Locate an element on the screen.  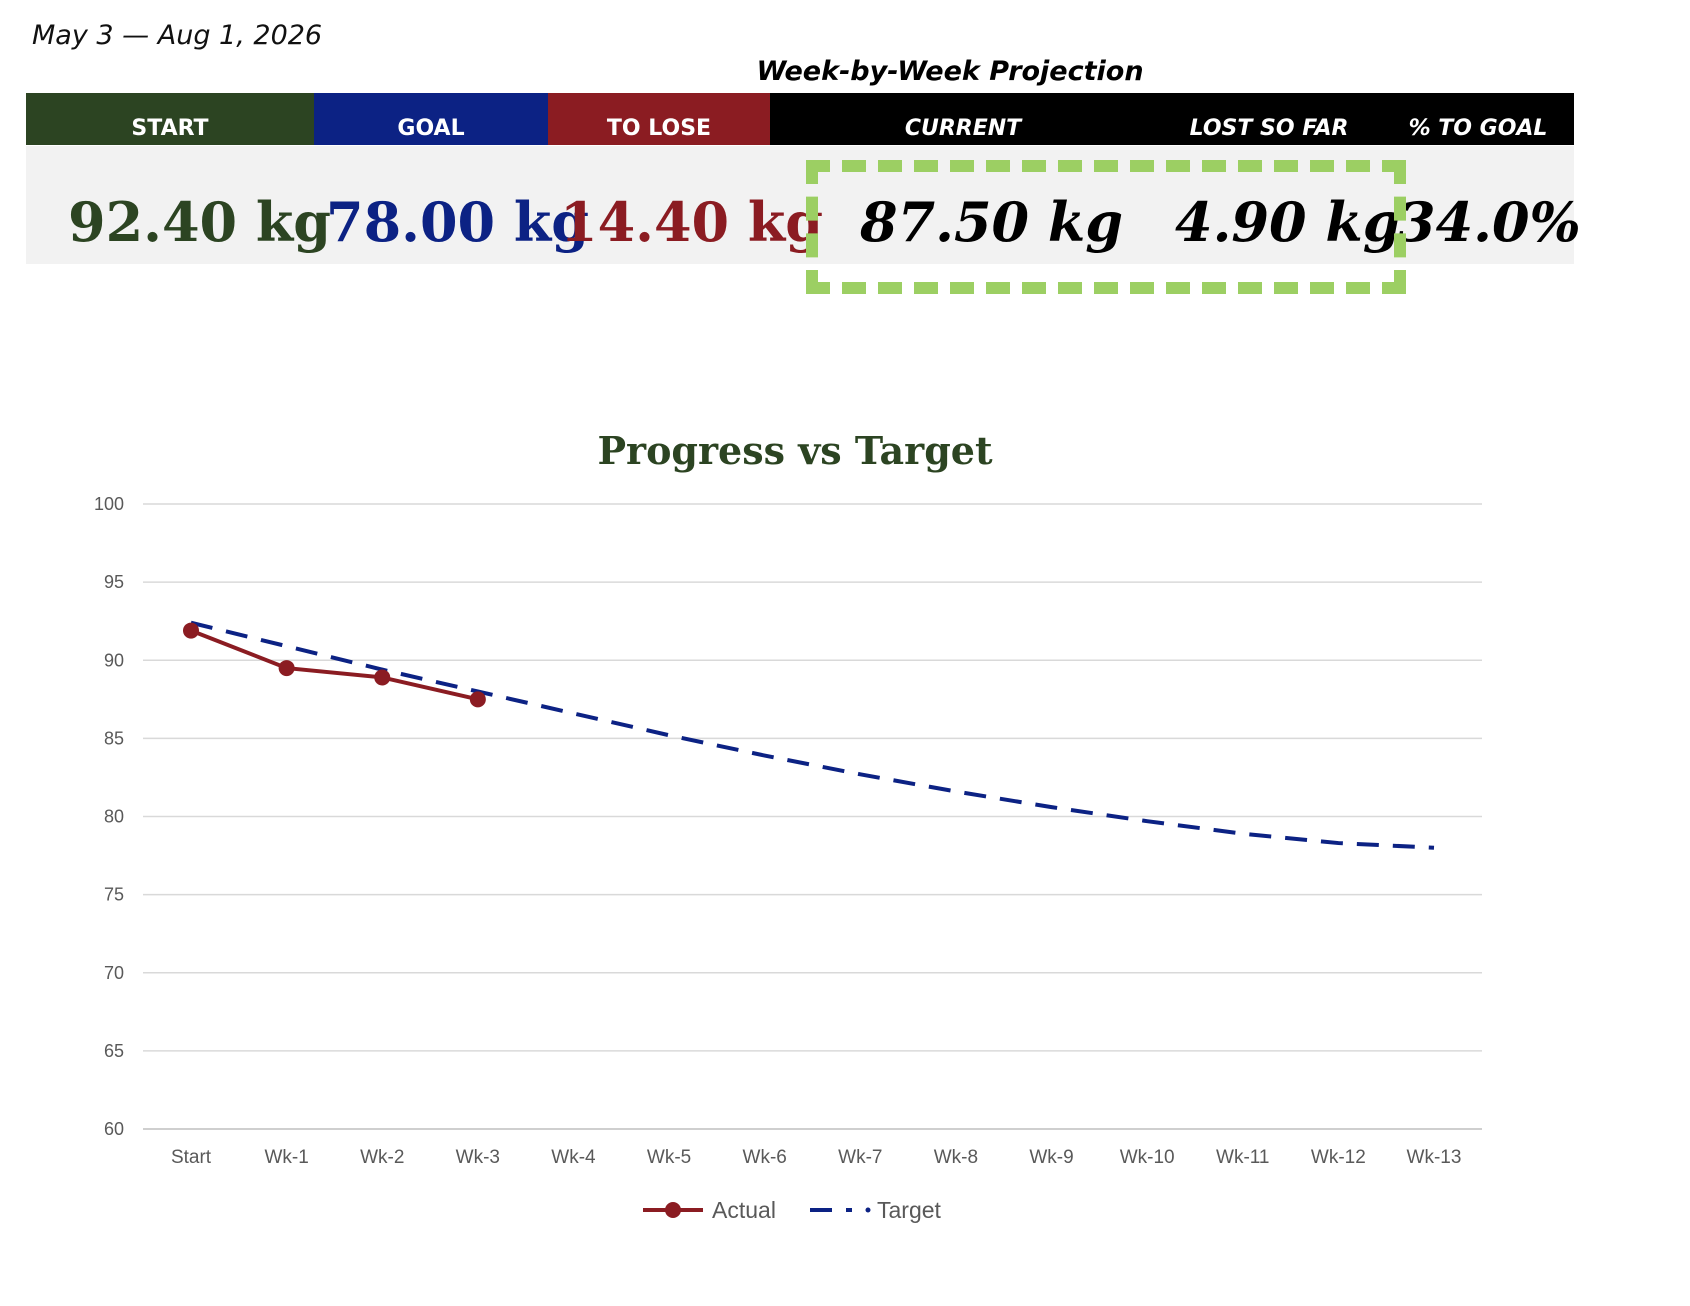
y-tick-label: 85 is located at coordinates (114, 738).